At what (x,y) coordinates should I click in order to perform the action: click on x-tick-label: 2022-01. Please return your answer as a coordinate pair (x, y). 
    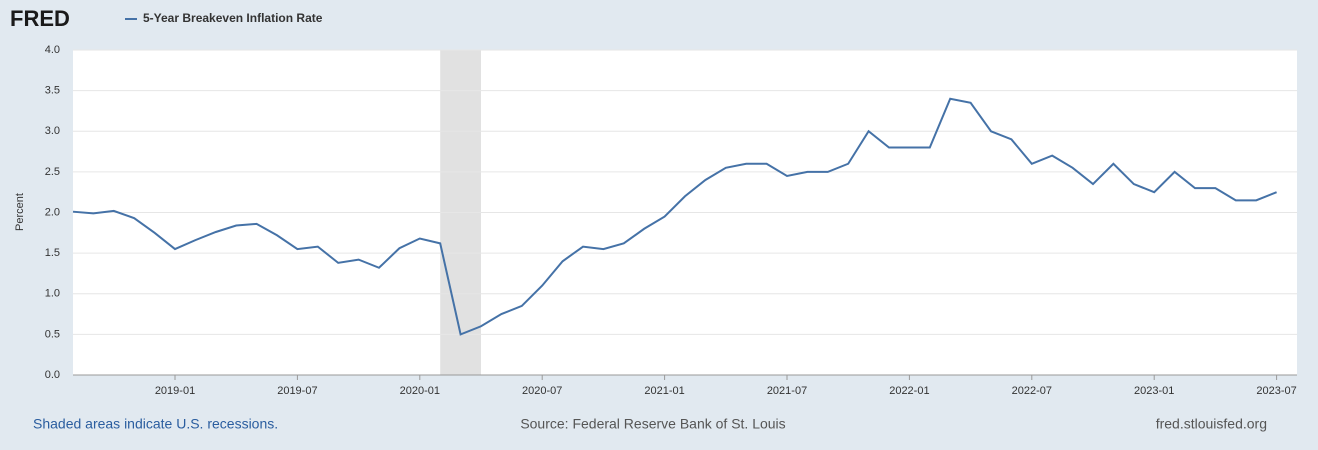
    Looking at the image, I should click on (909, 391).